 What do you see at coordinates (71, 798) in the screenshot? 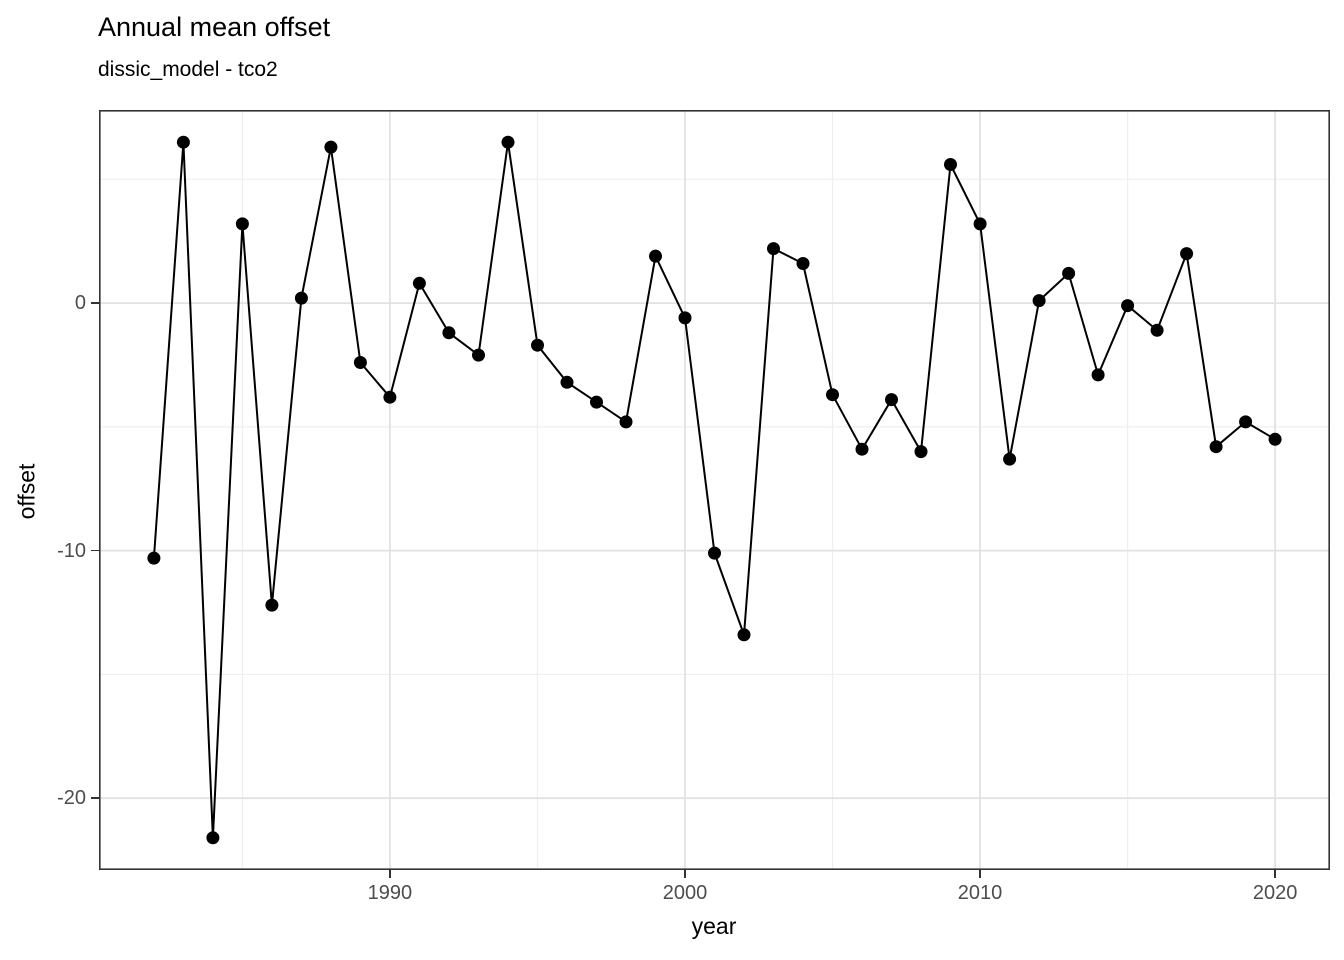
I see `y-tick-label: -20` at bounding box center [71, 798].